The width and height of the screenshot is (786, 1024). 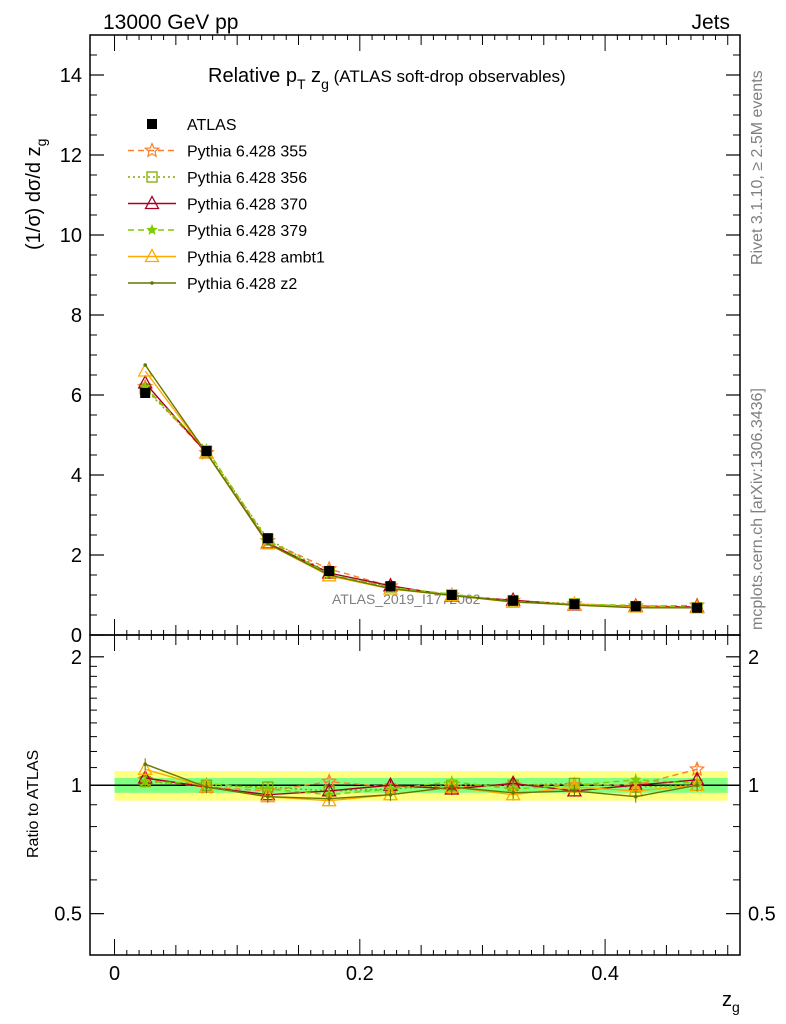 What do you see at coordinates (314, 76) in the screenshot?
I see `title-mid: z` at bounding box center [314, 76].